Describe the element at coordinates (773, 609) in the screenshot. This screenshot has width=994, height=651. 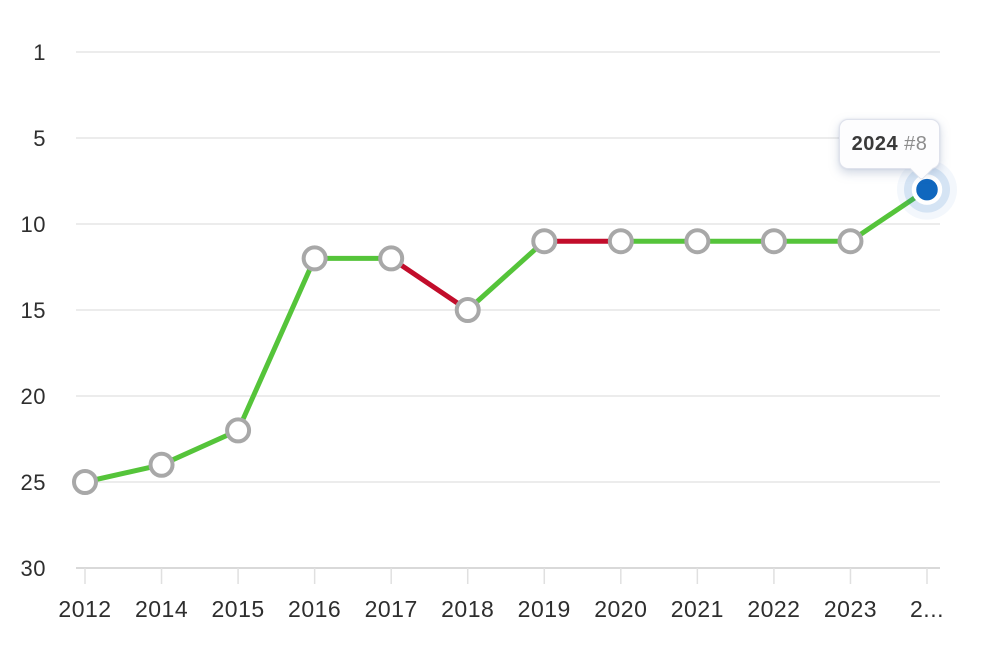
I see `x-axis-label: 2022` at that location.